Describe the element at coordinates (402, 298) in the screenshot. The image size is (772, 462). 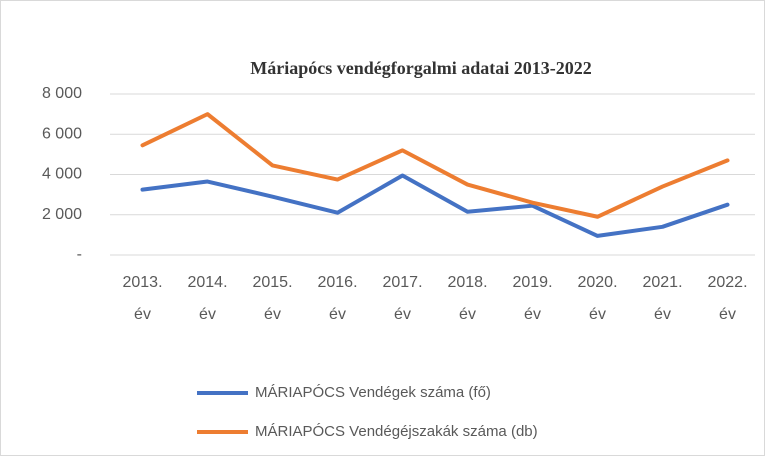
I see `x-tick-label: 2017. év` at that location.